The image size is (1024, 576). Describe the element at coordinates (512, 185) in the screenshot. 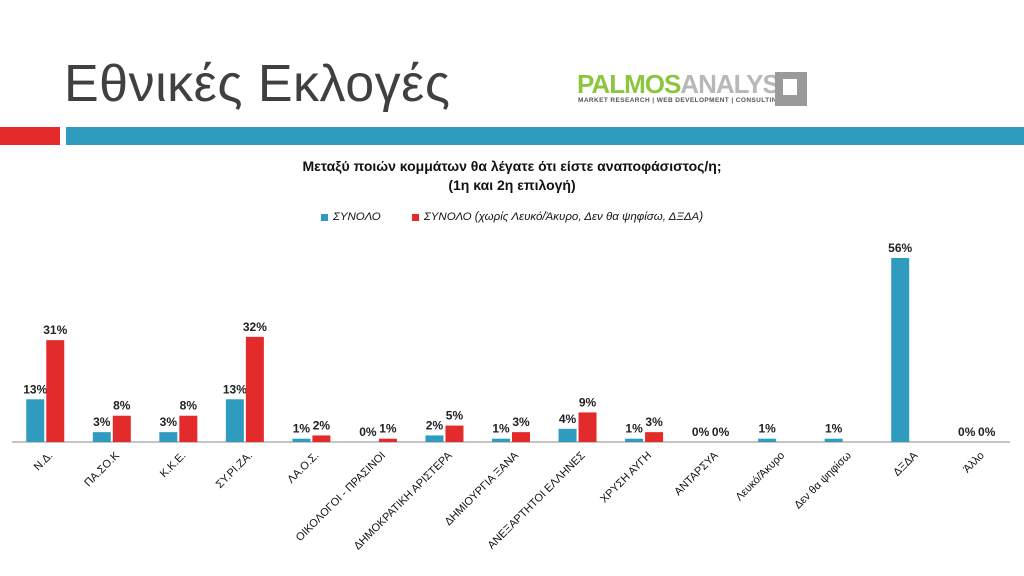

I see `chart-subtitle: (1η και 2η επιλογή)` at that location.